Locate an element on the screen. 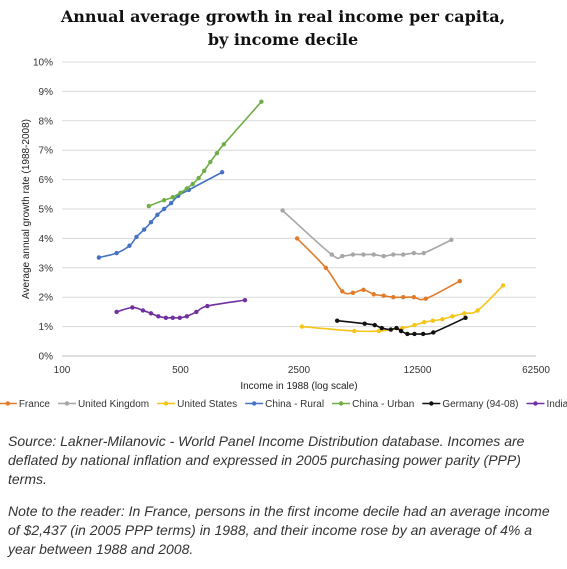 This screenshot has width=567, height=569. legend-item-india: India is located at coordinates (546, 404).